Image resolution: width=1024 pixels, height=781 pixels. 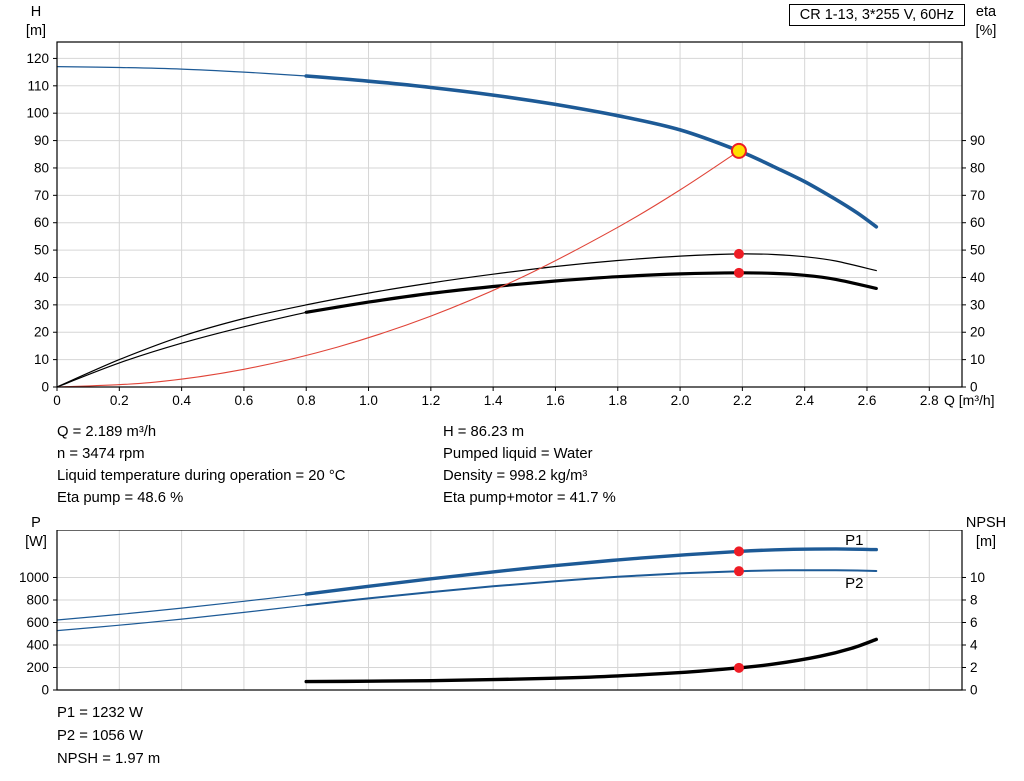 What do you see at coordinates (181, 349) in the screenshot?
I see `eta-pump-motor-curve-thin` at bounding box center [181, 349].